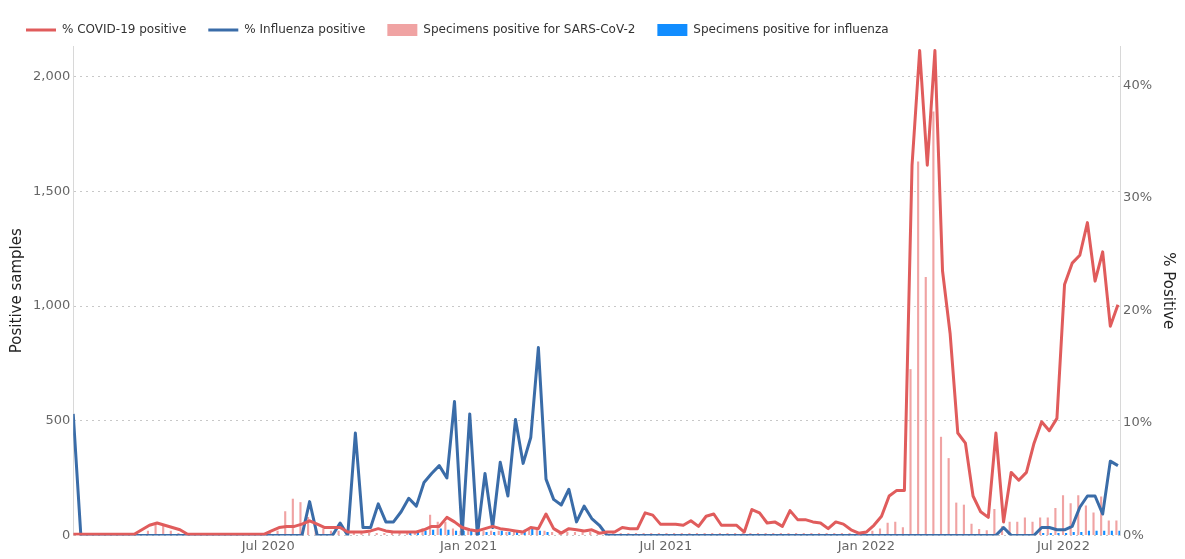  Describe the element at coordinates (791, 29) in the screenshot. I see `legend-label: Specimens positive for influenza` at that location.